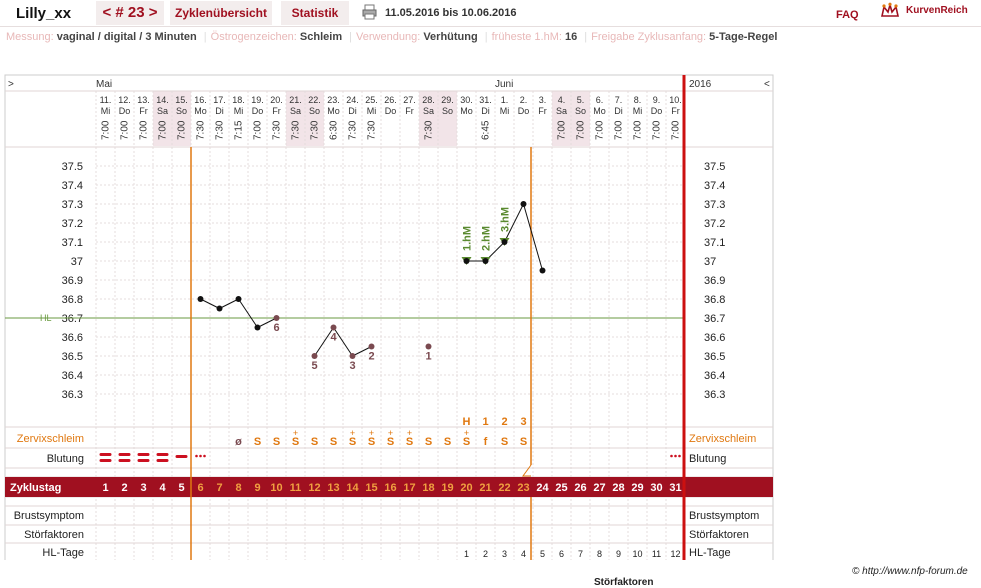  I want to click on day-date: 17., so click(219, 100).